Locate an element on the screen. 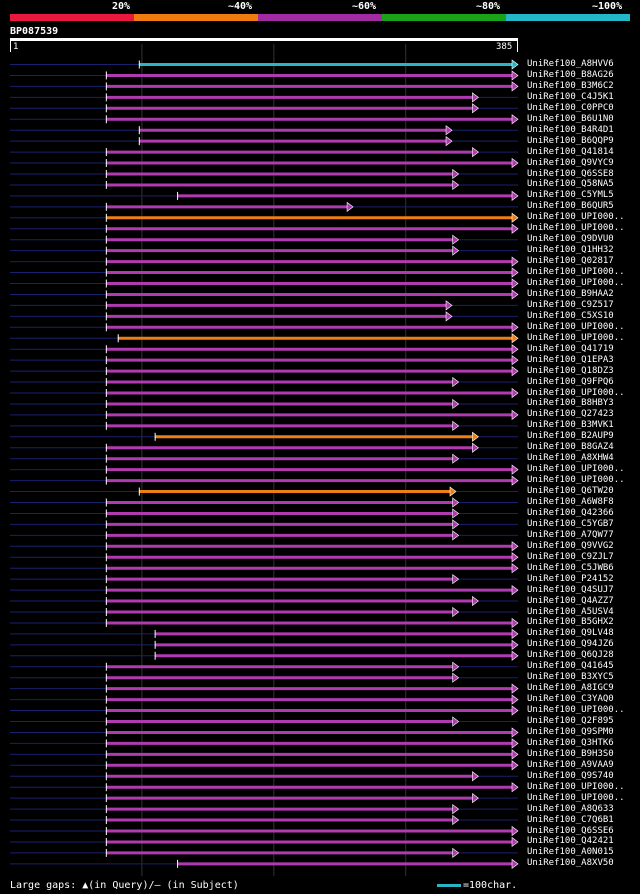 The width and height of the screenshot is (640, 894). hit-label: UniRef100_Q9VVG2 is located at coordinates (570, 545).